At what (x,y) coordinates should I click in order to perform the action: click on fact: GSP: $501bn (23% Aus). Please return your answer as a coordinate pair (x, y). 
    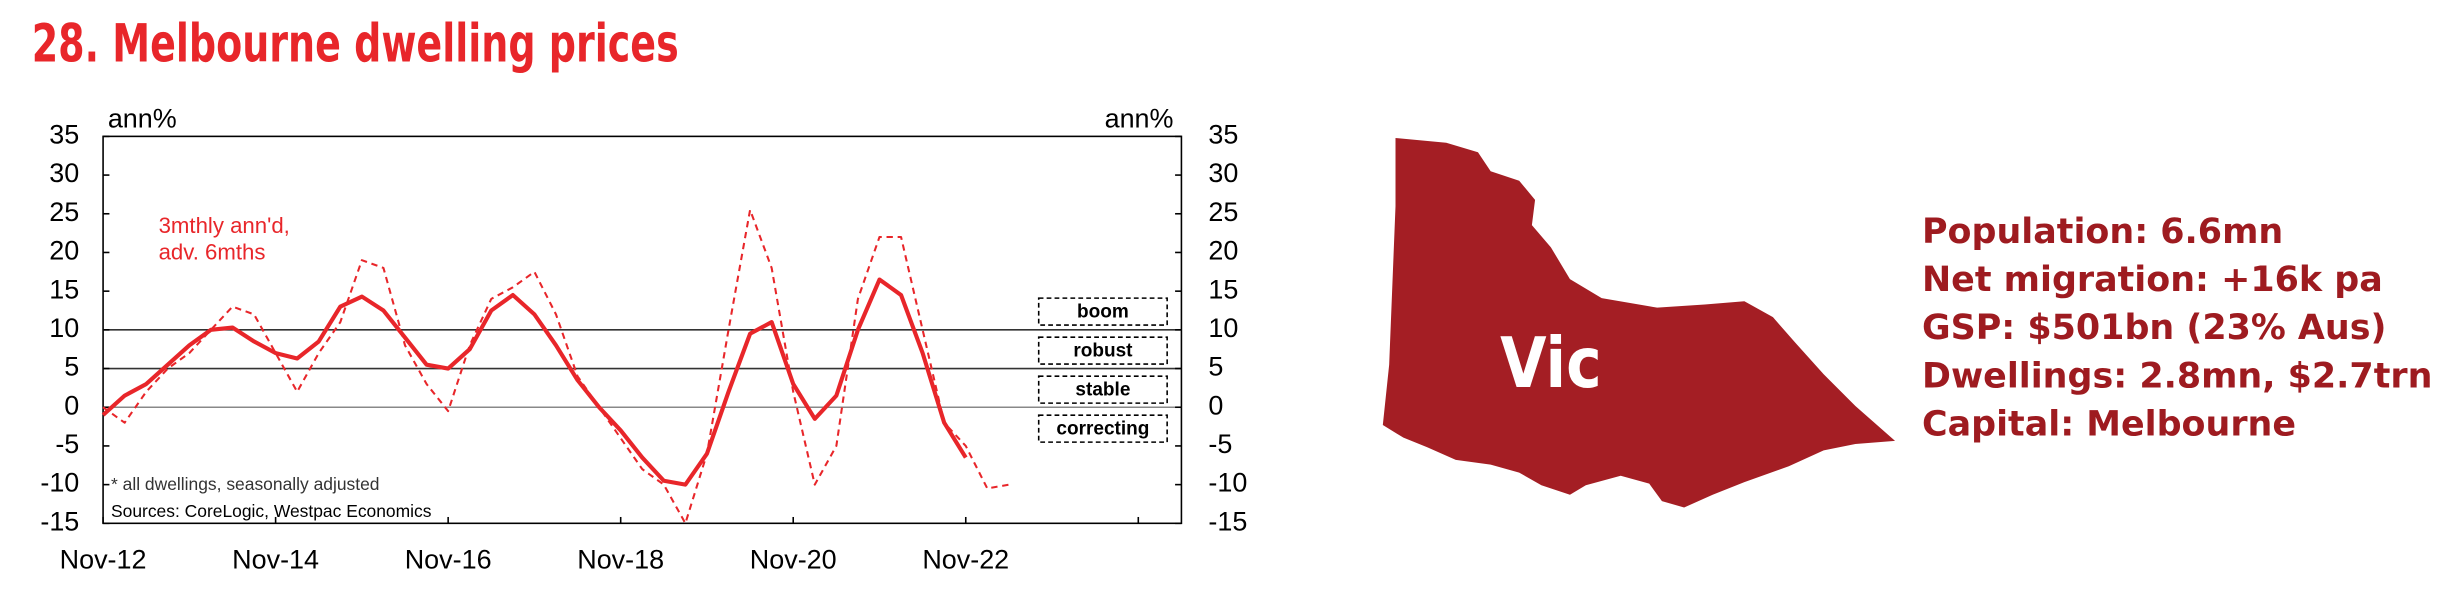
    Looking at the image, I should click on (2154, 328).